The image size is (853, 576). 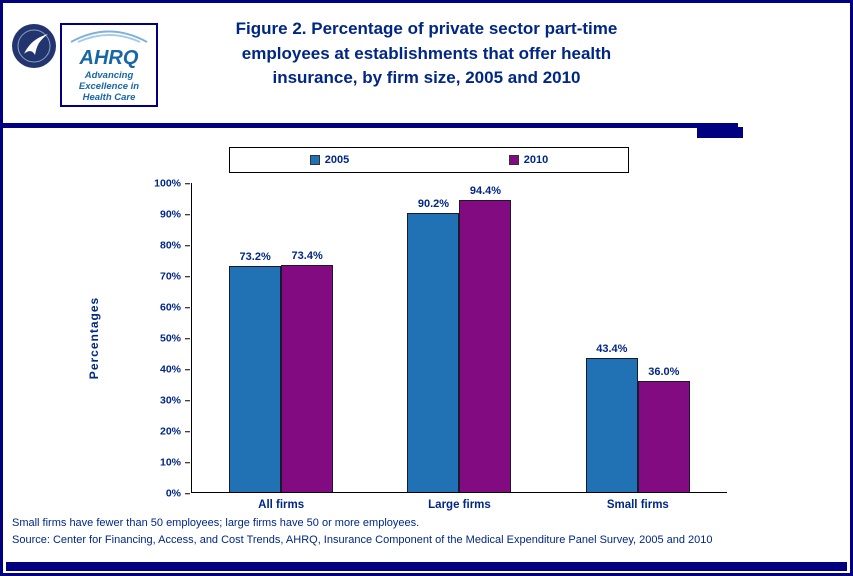 What do you see at coordinates (175, 245) in the screenshot?
I see `y-tick-label: 80%` at bounding box center [175, 245].